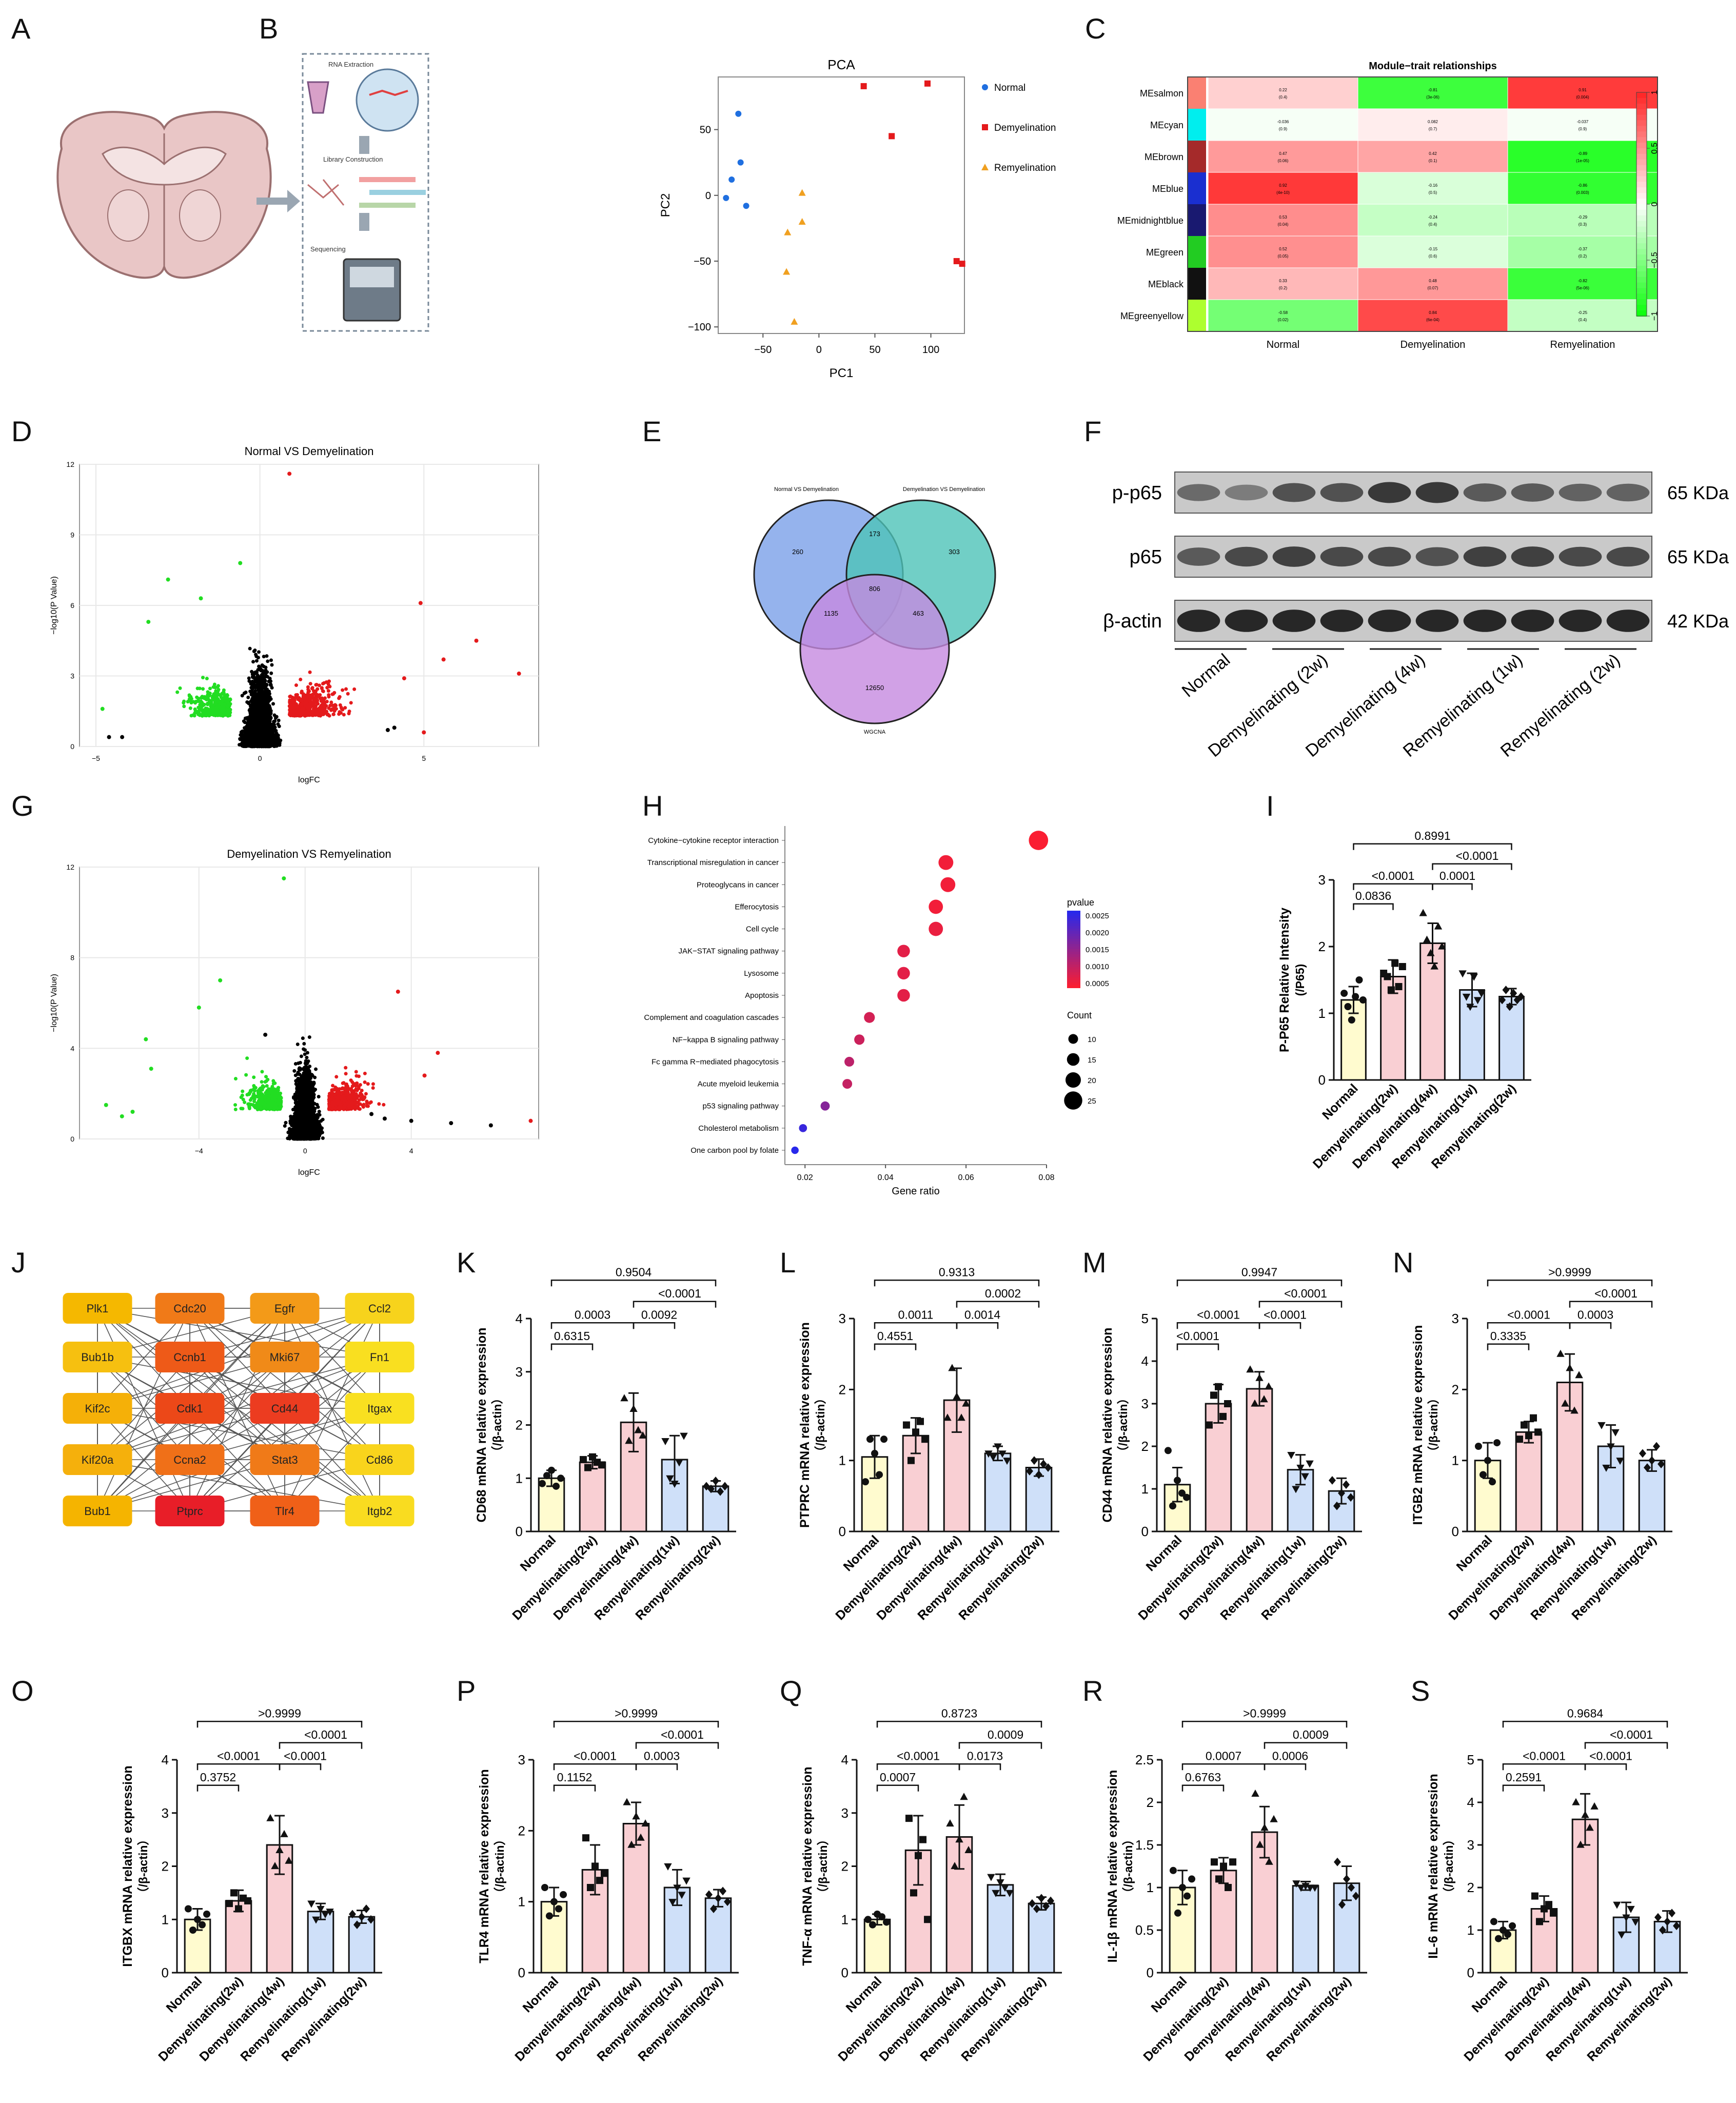 Image resolution: width=1736 pixels, height=2103 pixels. I want to click on heatmap-cell-value: -0.86, so click(1583, 185).